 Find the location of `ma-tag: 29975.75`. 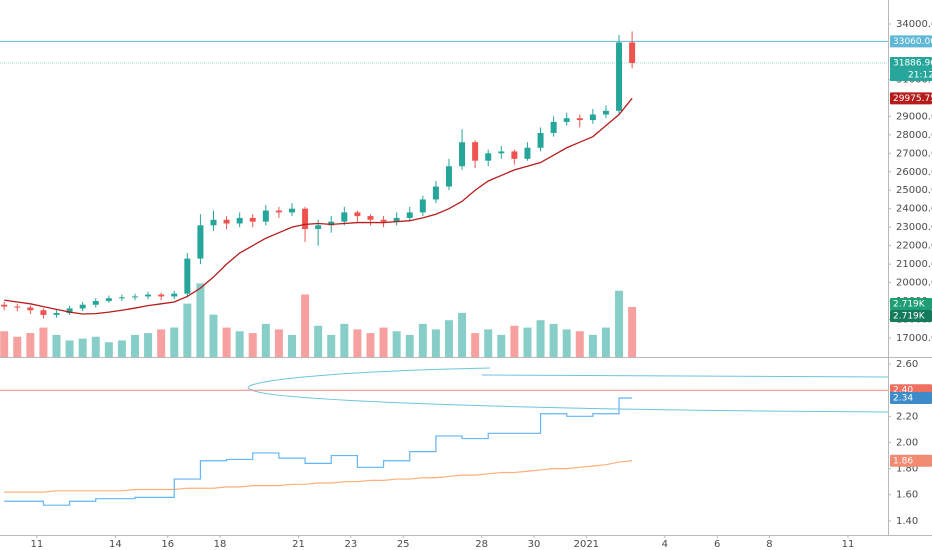

ma-tag: 29975.75 is located at coordinates (912, 99).